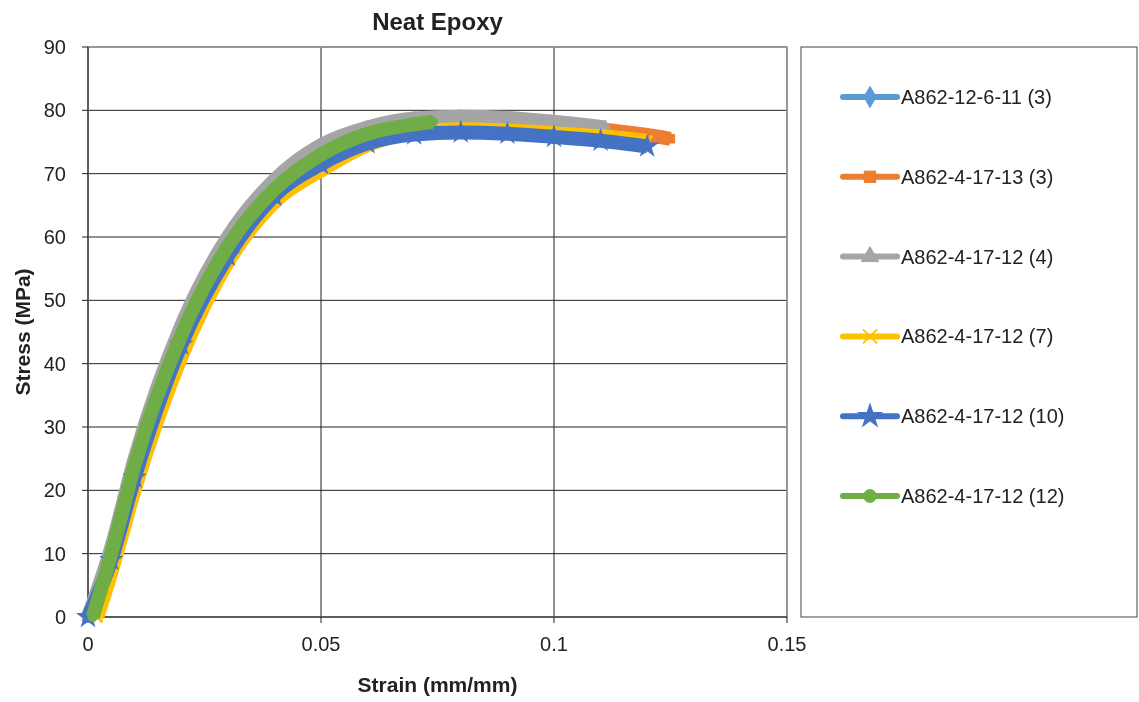  I want to click on x-tick-label: 0.05, so click(321, 644).